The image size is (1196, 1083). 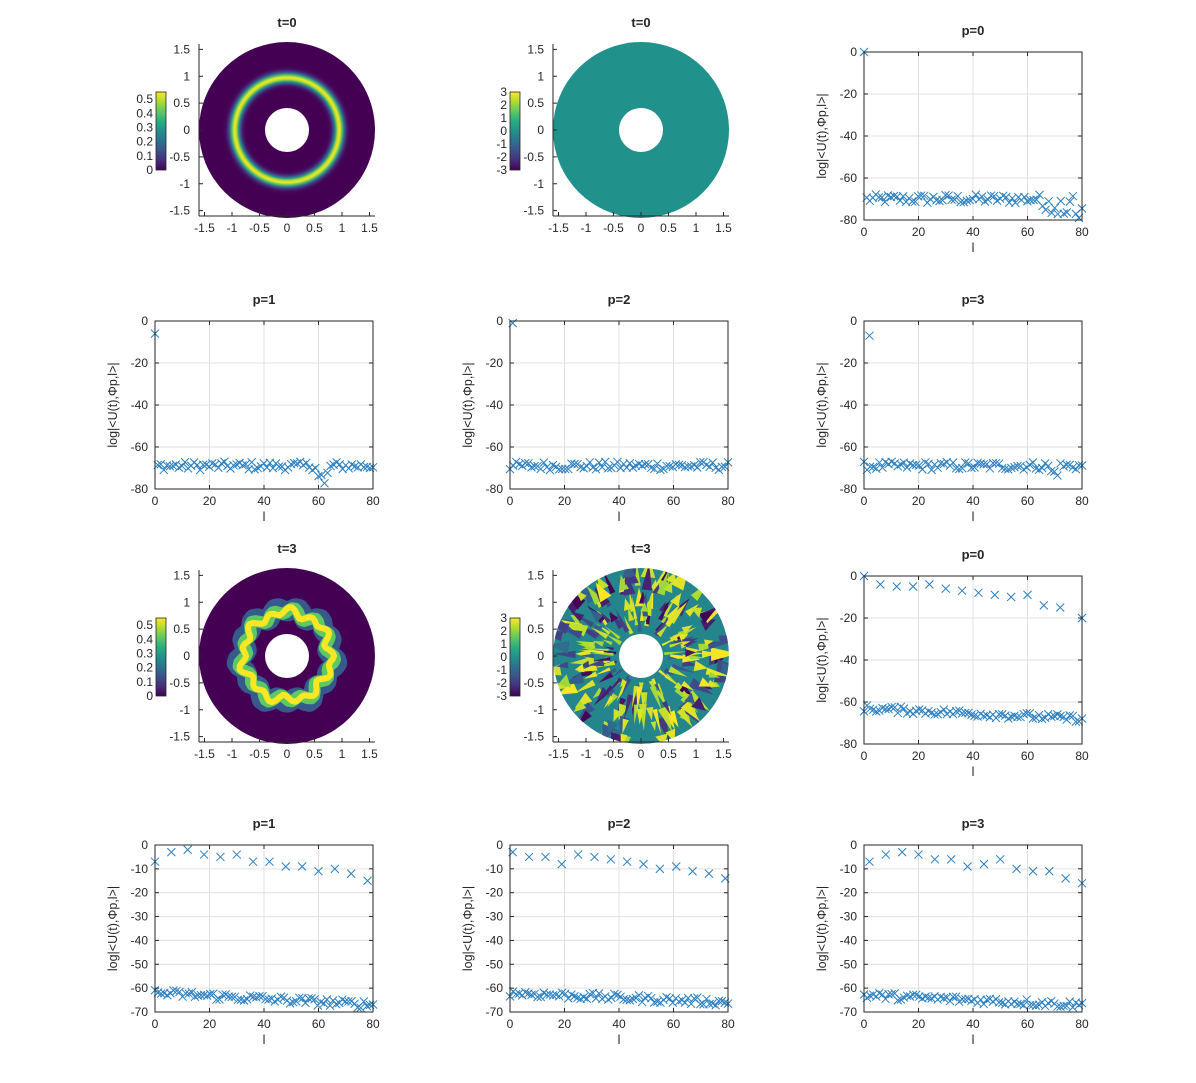 What do you see at coordinates (849, 660) in the screenshot?
I see `y-tick-label: -40` at bounding box center [849, 660].